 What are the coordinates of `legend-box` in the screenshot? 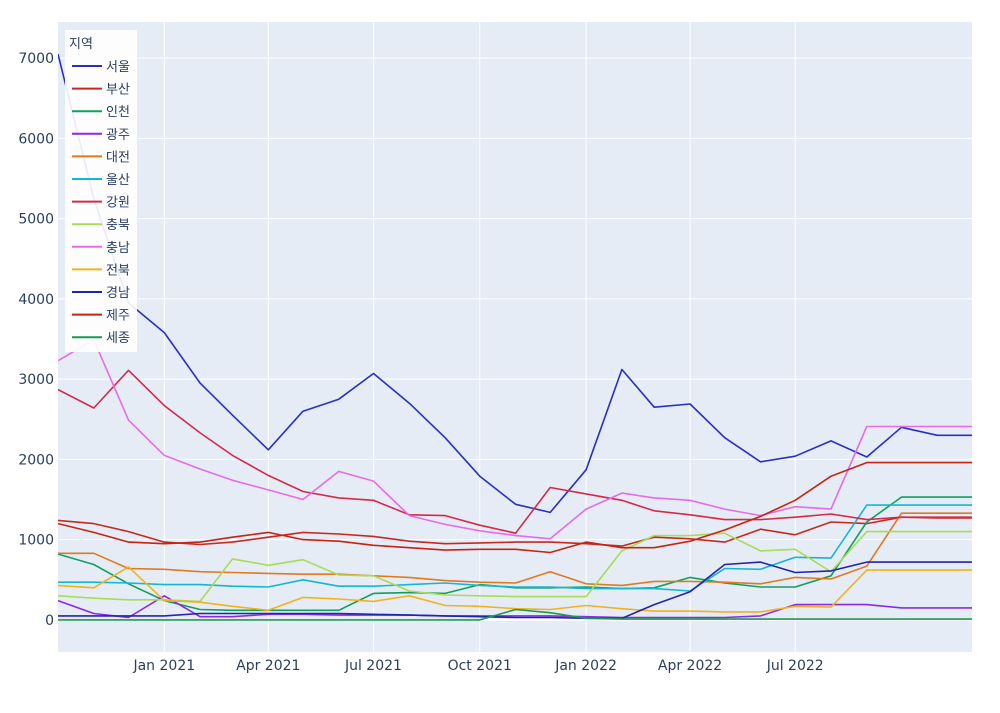 It's located at (101, 191).